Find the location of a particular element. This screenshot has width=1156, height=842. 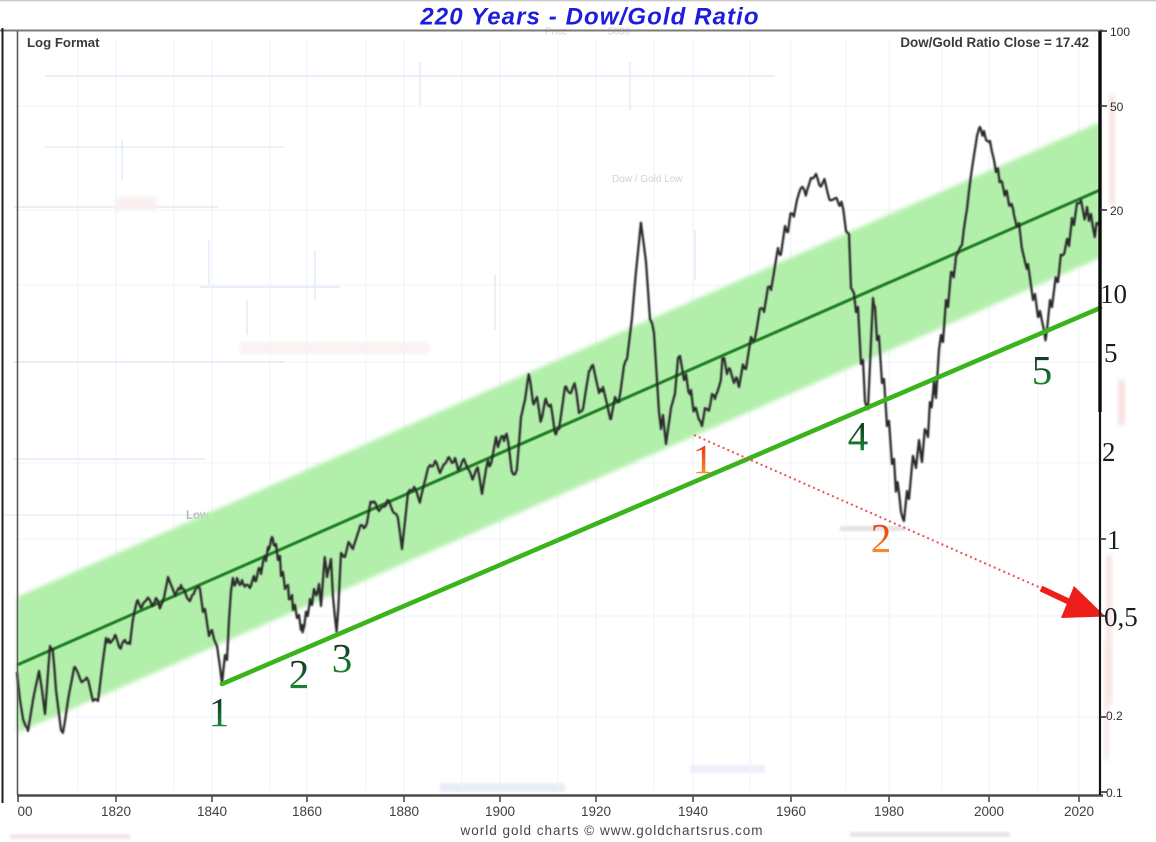

svg-text: Log Format is located at coordinates (63, 42).